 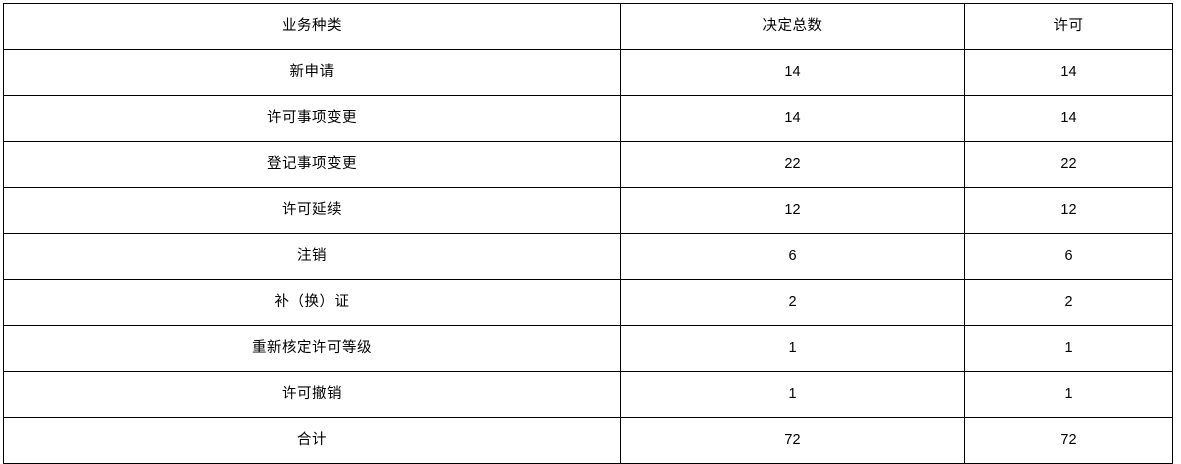 What do you see at coordinates (1068, 440) in the screenshot?
I see `cell-license: 72` at bounding box center [1068, 440].